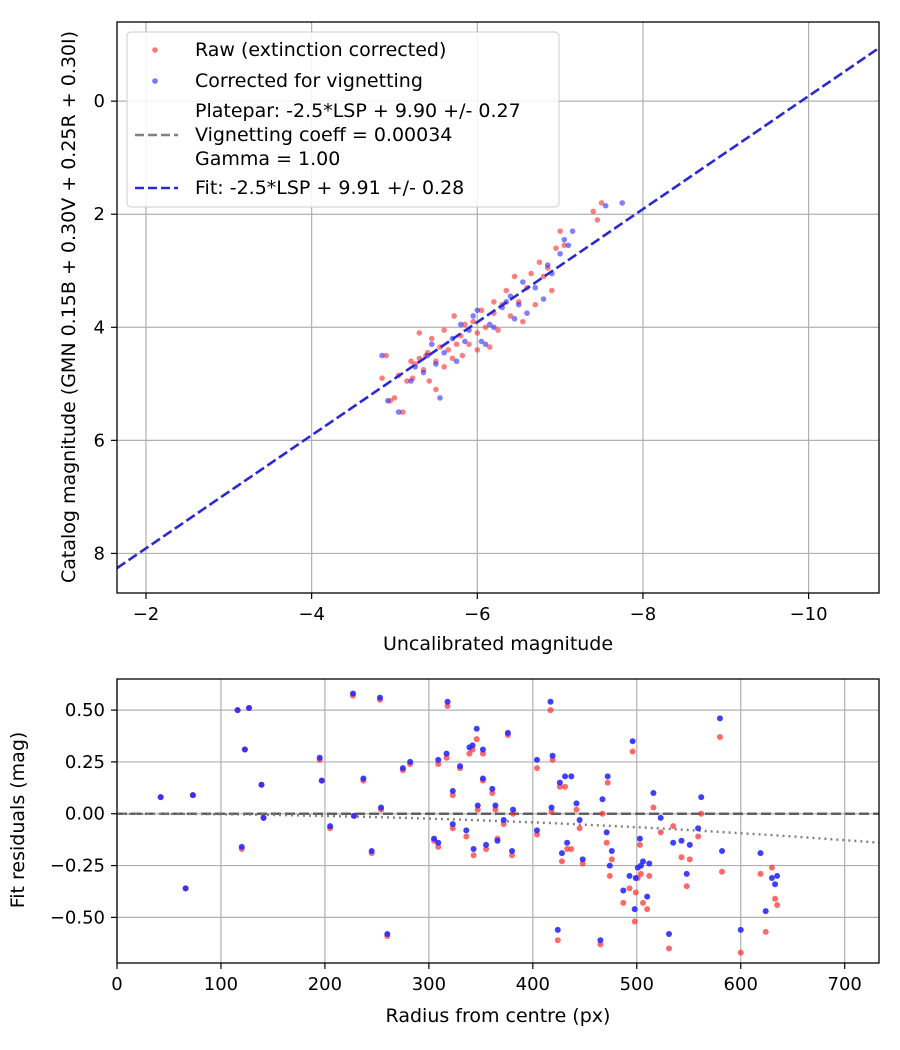 The height and width of the screenshot is (1050, 900). Describe the element at coordinates (309, 81) in the screenshot. I see `legend-corrected-label: Corrected for vignetting` at that location.